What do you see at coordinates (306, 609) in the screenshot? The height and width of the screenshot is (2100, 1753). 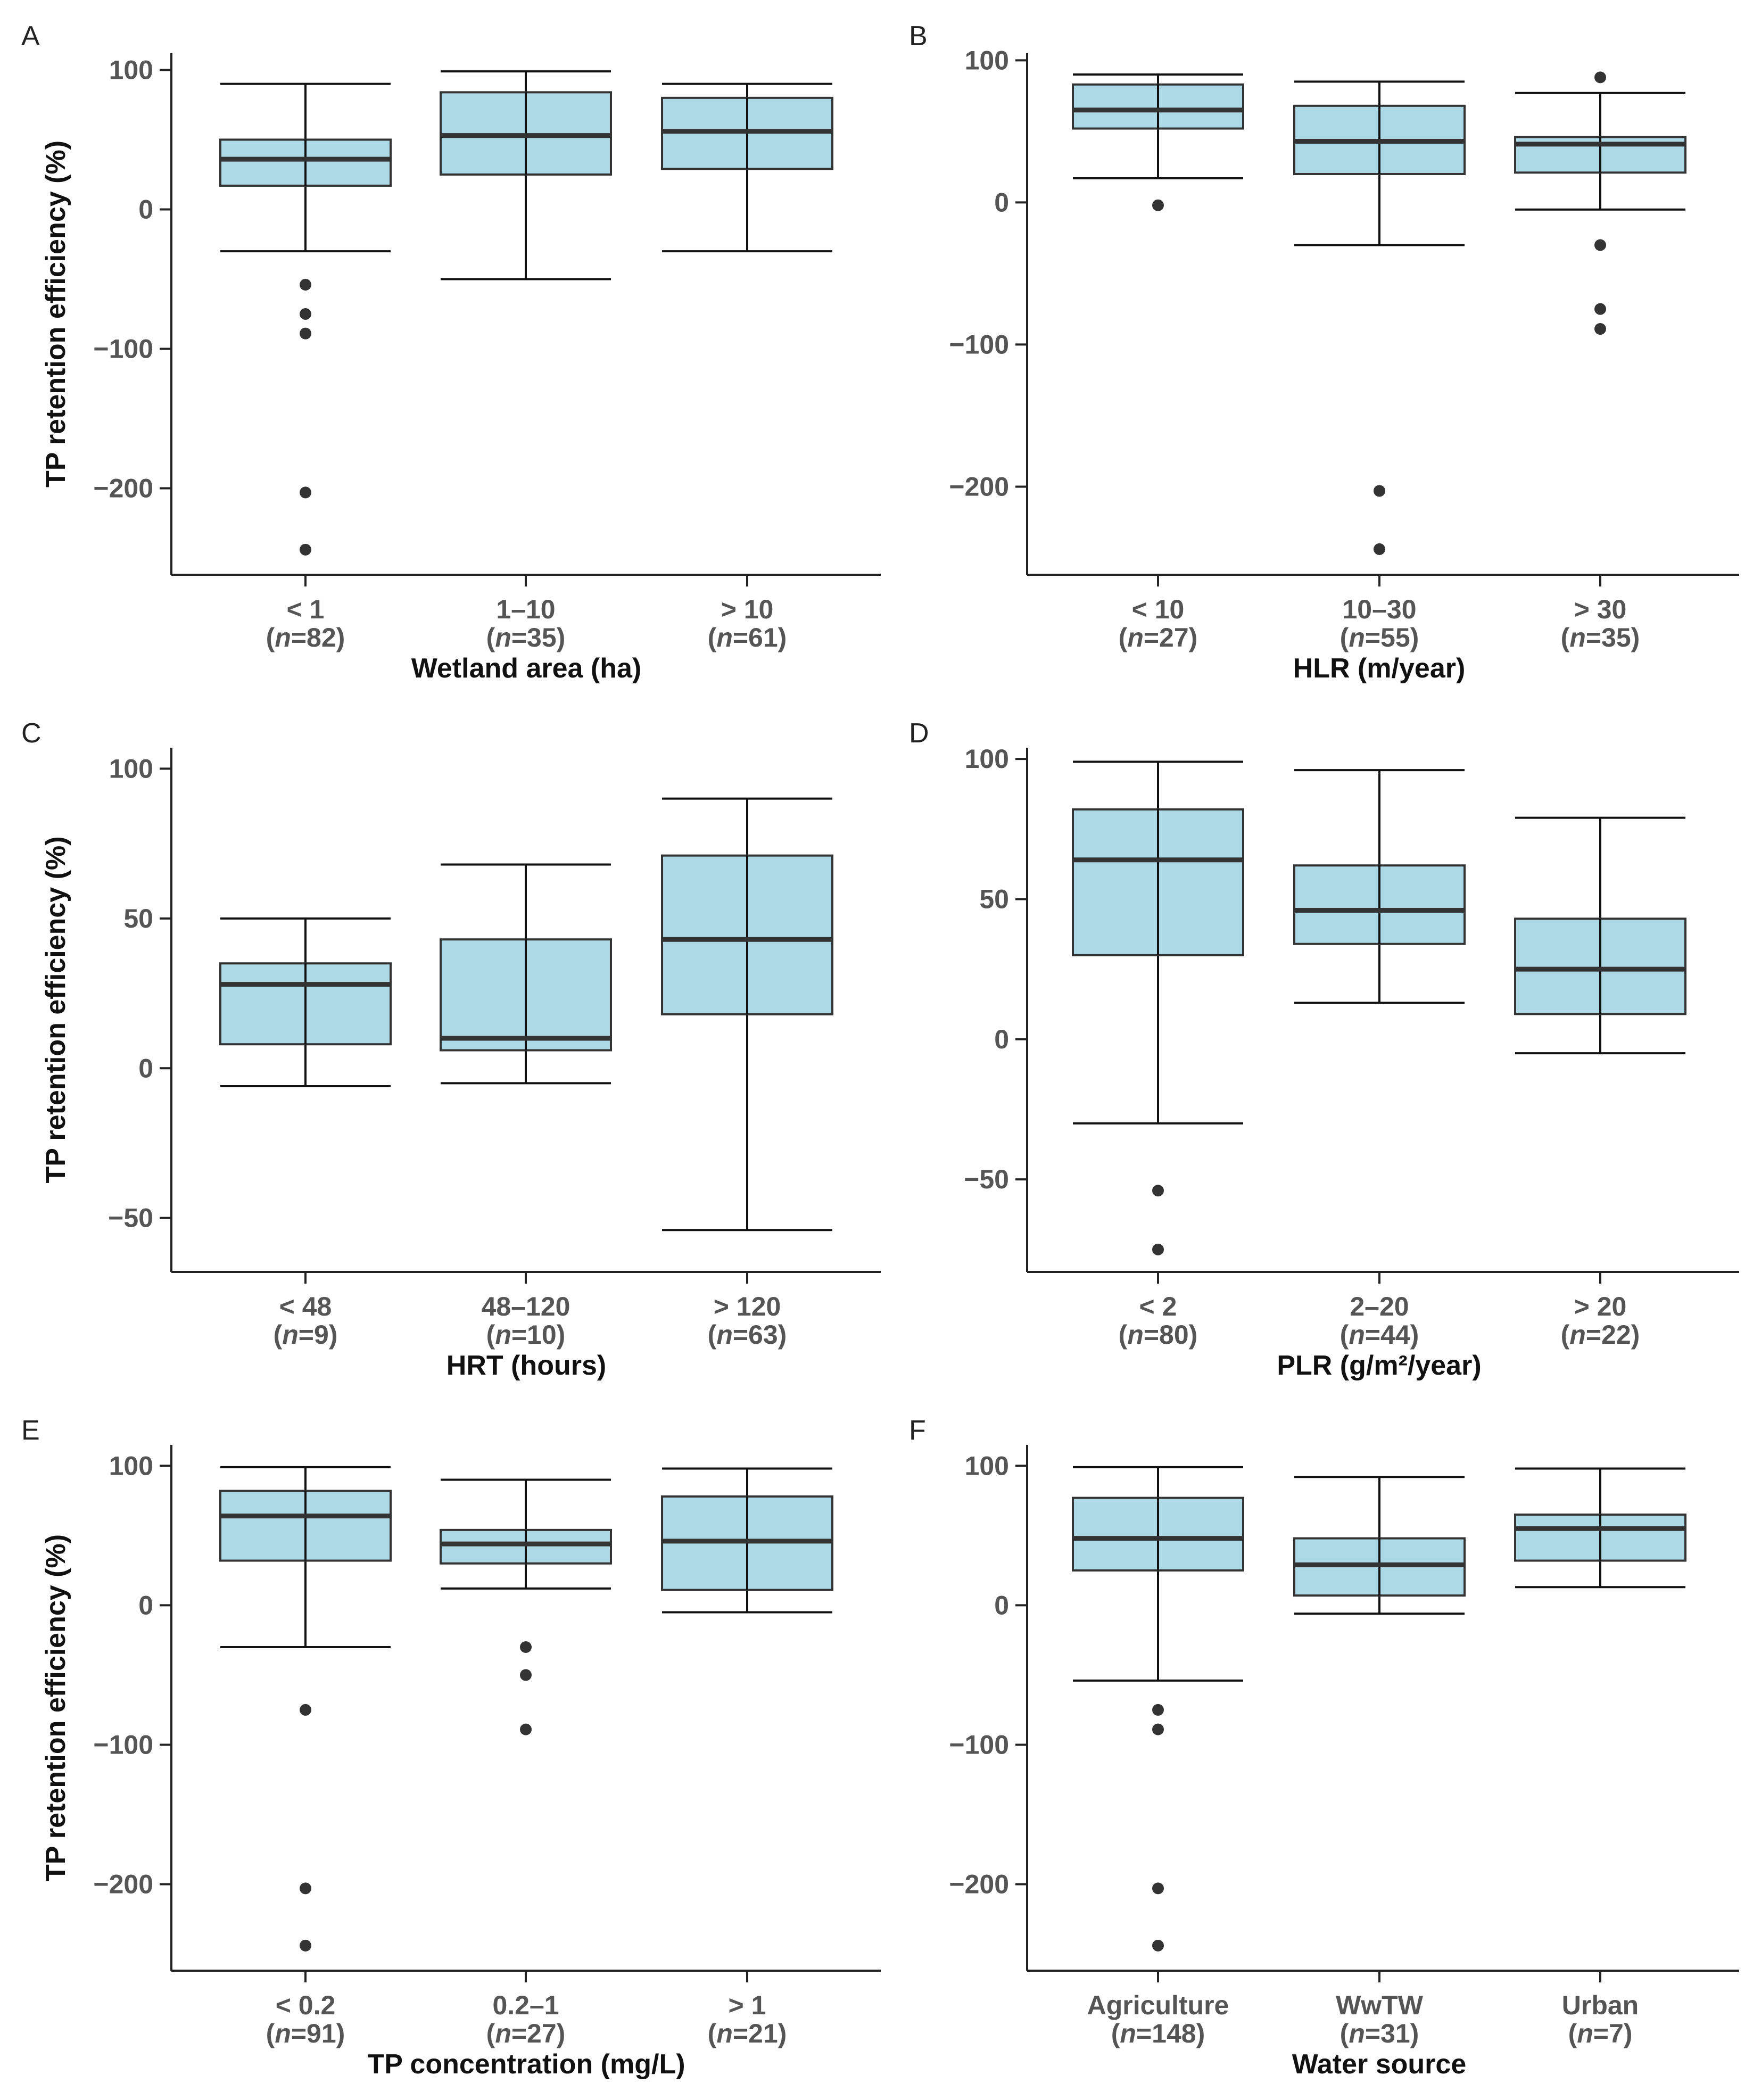 I see `x-tick-label: < 1` at bounding box center [306, 609].